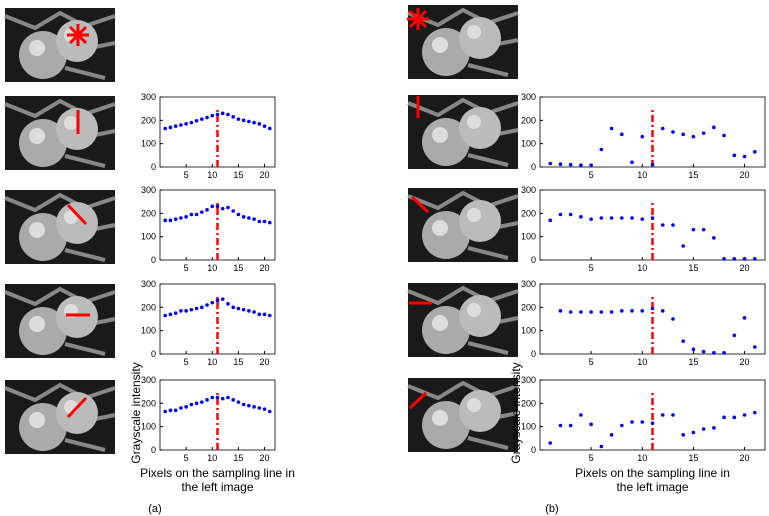 The image size is (769, 516). What do you see at coordinates (148, 213) in the screenshot?
I see `y-tick-label: 200` at bounding box center [148, 213].